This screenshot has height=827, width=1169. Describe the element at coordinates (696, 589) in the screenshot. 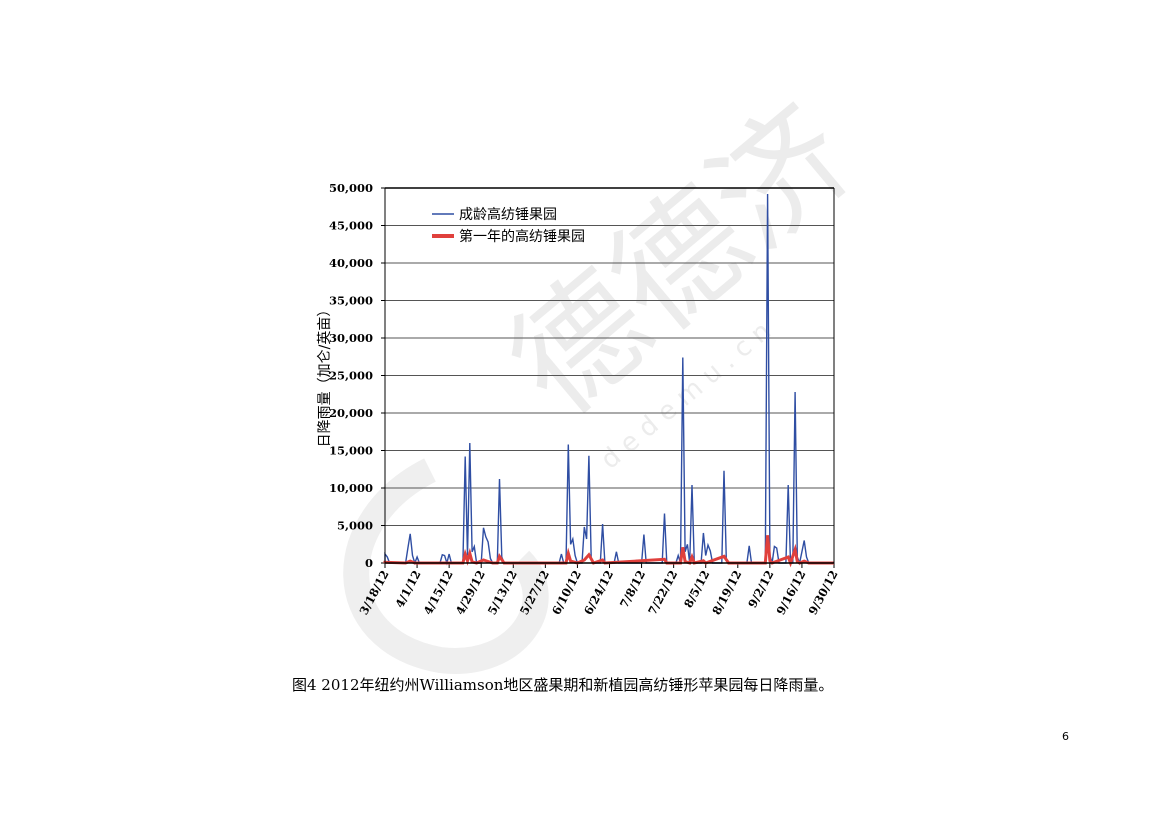

I see `x-tick-label: 8/5/12` at that location.